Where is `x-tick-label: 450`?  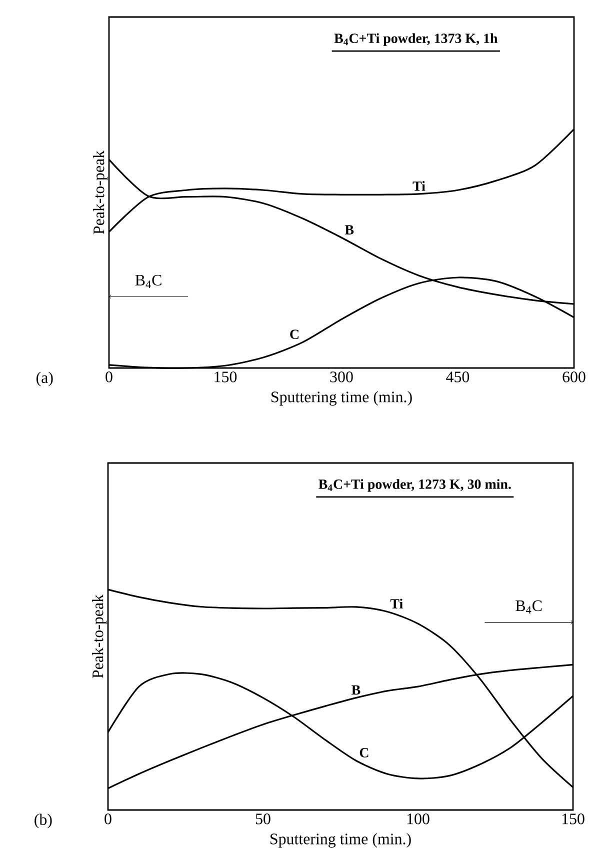
x-tick-label: 450 is located at coordinates (458, 377).